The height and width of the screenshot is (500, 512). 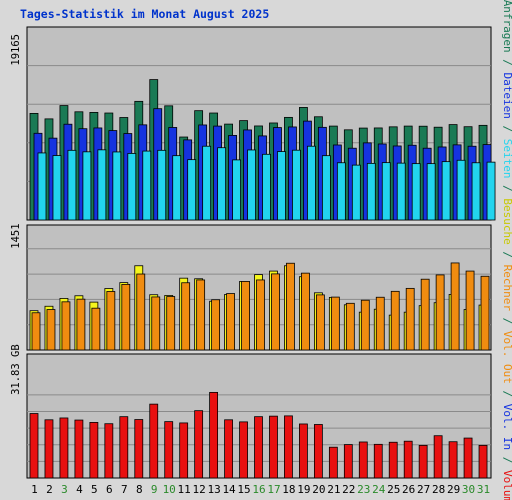 What do you see at coordinates (64, 489) in the screenshot?
I see `x-tick-label-3: 3` at bounding box center [64, 489].